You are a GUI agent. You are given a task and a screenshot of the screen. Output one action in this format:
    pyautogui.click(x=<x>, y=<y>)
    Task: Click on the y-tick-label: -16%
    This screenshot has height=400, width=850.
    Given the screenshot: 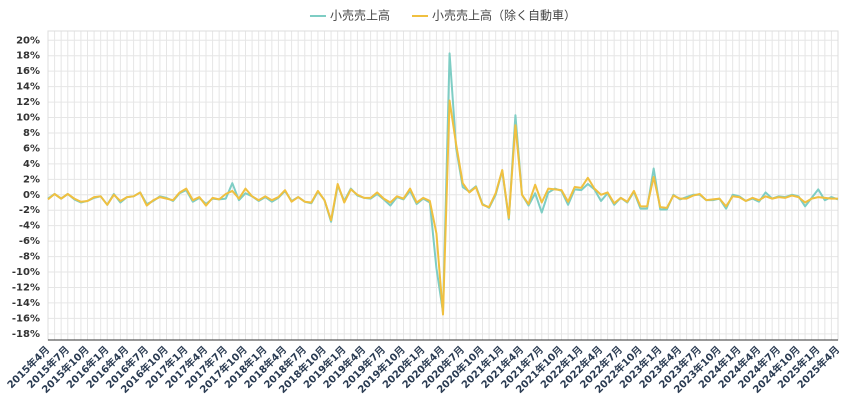 What is the action you would take?
    pyautogui.click(x=26, y=318)
    